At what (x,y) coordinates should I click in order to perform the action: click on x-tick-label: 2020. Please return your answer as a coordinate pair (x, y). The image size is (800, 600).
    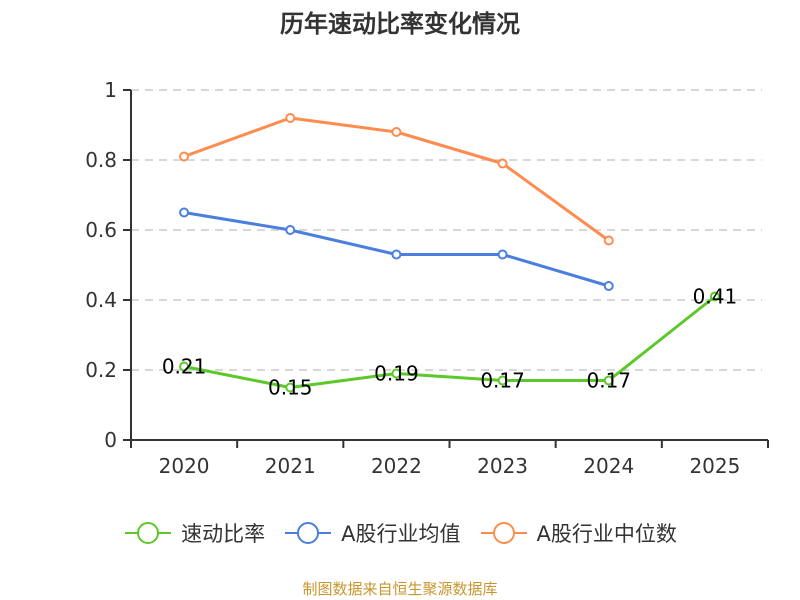
    Looking at the image, I should click on (184, 466).